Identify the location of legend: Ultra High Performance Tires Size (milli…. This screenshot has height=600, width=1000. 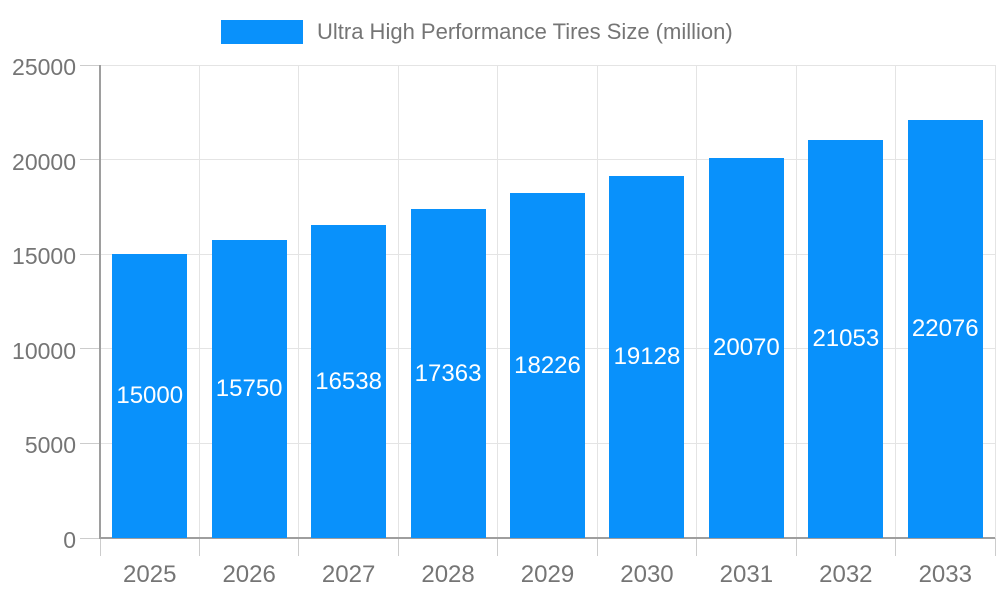
(477, 32).